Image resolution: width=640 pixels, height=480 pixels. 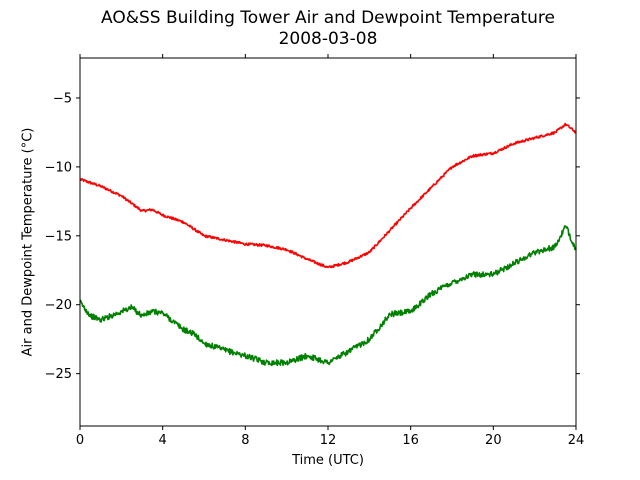 What do you see at coordinates (493, 440) in the screenshot?
I see `x-tick-label: 20` at bounding box center [493, 440].